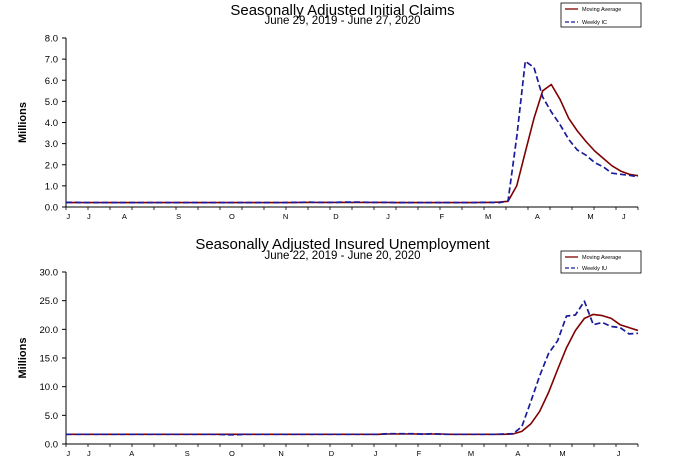 The height and width of the screenshot is (467, 685). What do you see at coordinates (342, 21) in the screenshot?
I see `chart-subtitle: June 29, 2019 - June 27, 2020` at bounding box center [342, 21].